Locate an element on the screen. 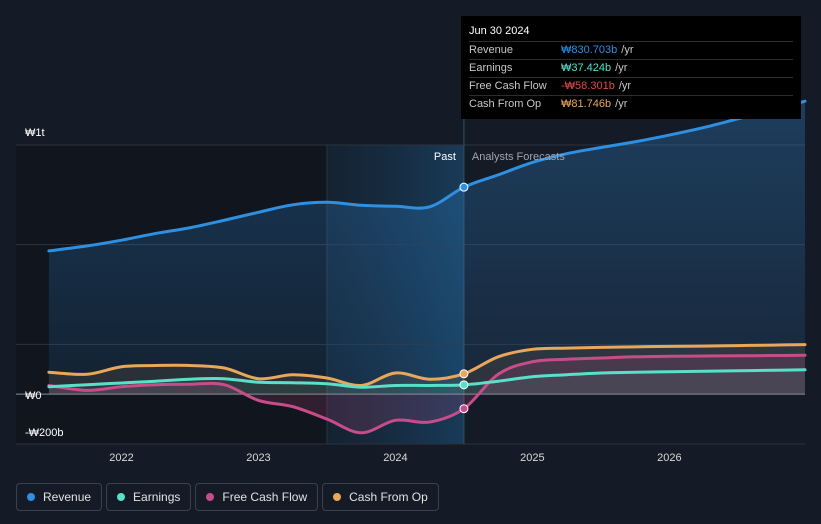 Image resolution: width=821 pixels, height=524 pixels. x-tick-label: 2025 is located at coordinates (532, 458).